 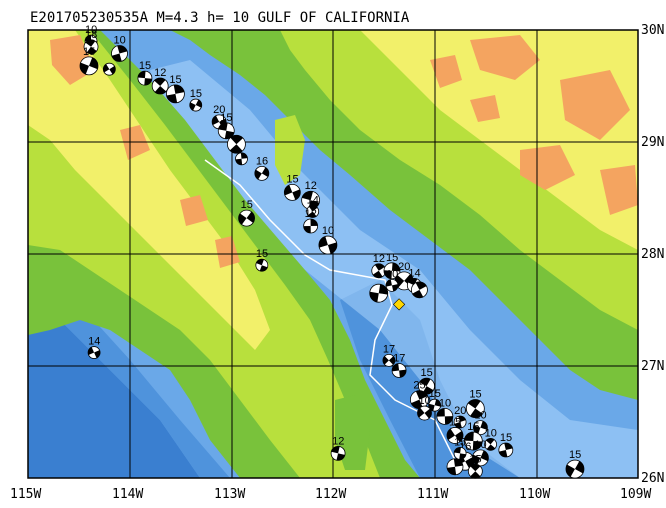 I want to click on main-event-marker, so click(x=399, y=304).